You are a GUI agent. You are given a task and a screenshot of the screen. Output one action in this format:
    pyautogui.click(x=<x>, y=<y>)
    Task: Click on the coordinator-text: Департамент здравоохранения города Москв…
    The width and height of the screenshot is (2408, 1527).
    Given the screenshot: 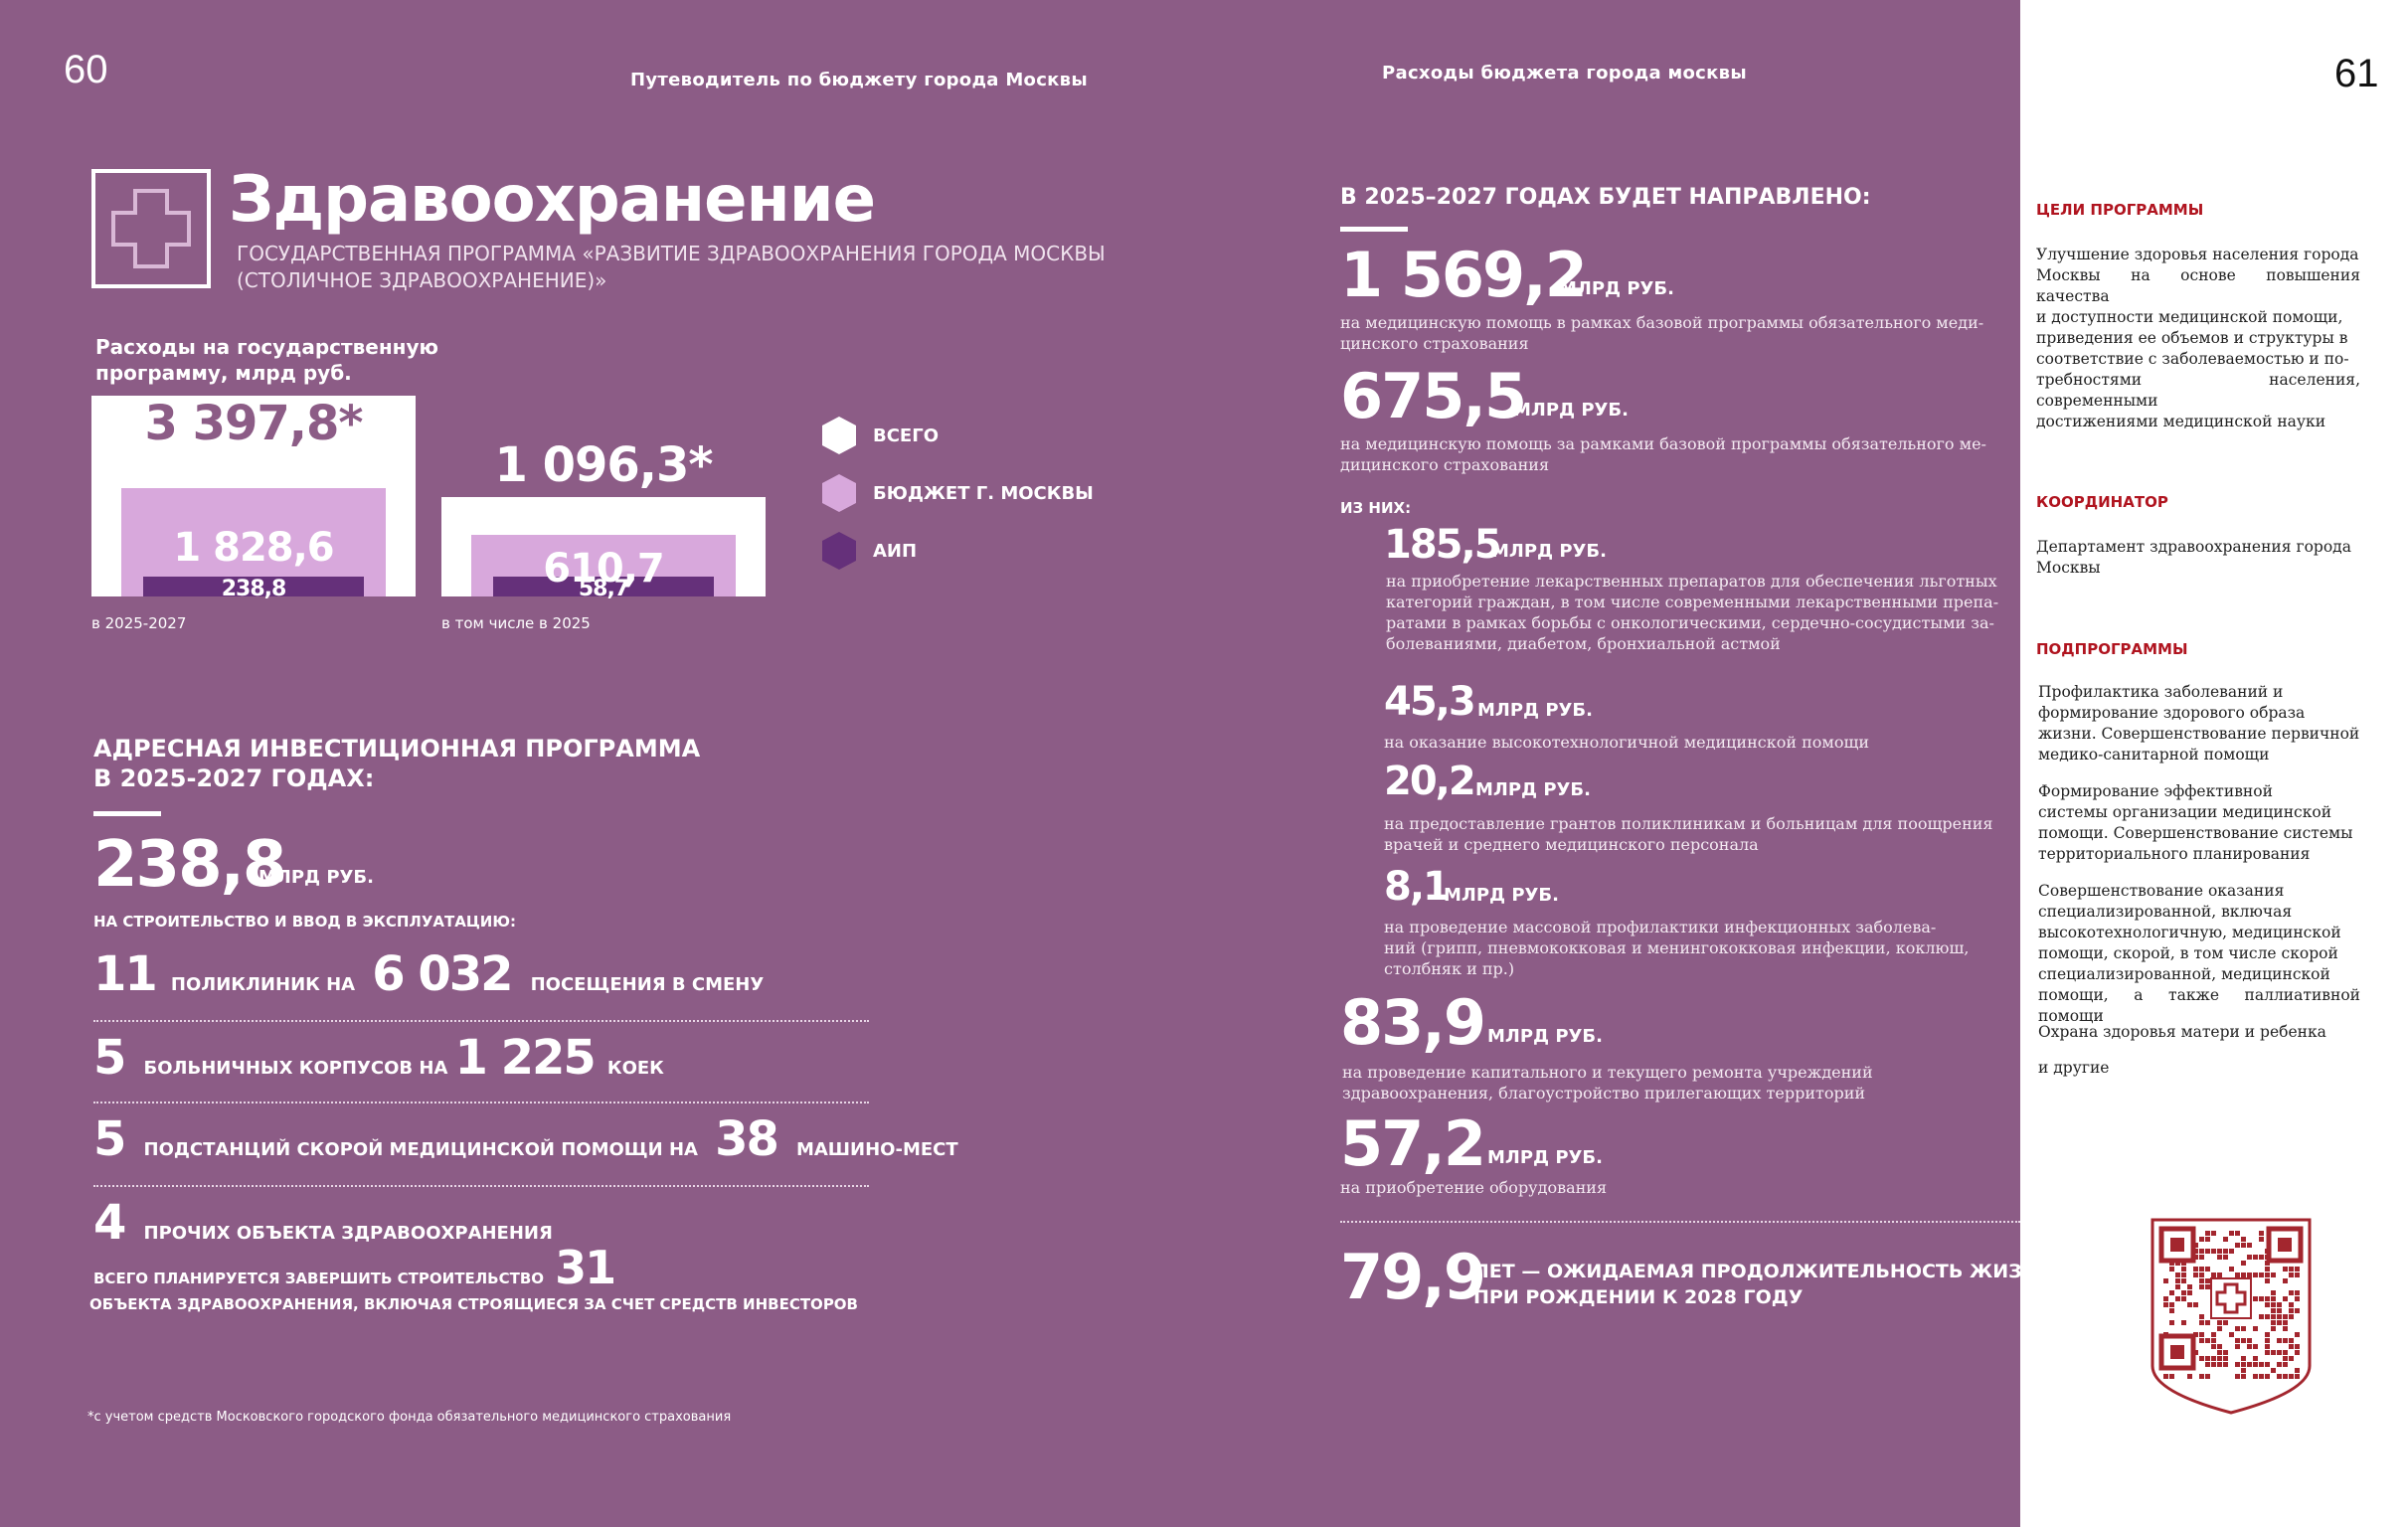 What is the action you would take?
    pyautogui.click(x=2198, y=558)
    